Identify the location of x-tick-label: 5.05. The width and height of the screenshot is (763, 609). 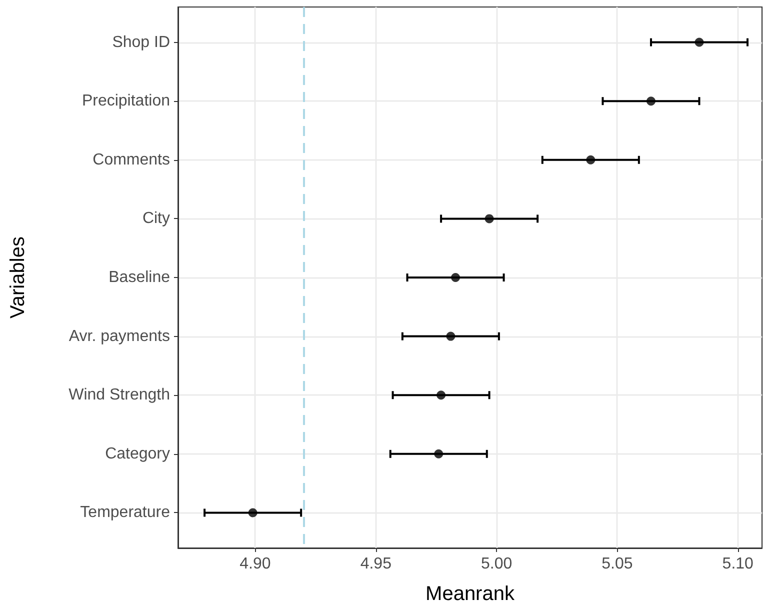
(617, 564).